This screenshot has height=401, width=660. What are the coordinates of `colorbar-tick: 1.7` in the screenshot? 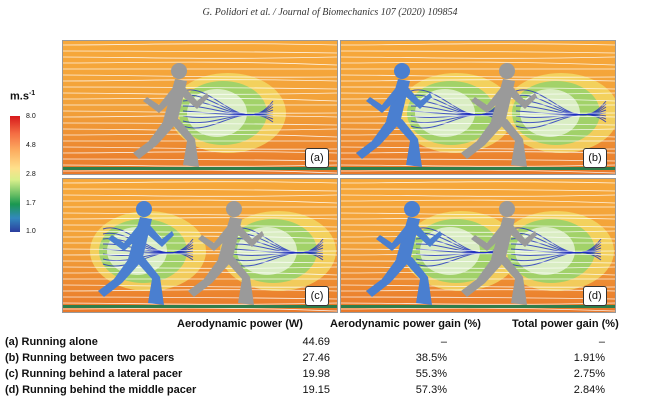 It's located at (31, 203).